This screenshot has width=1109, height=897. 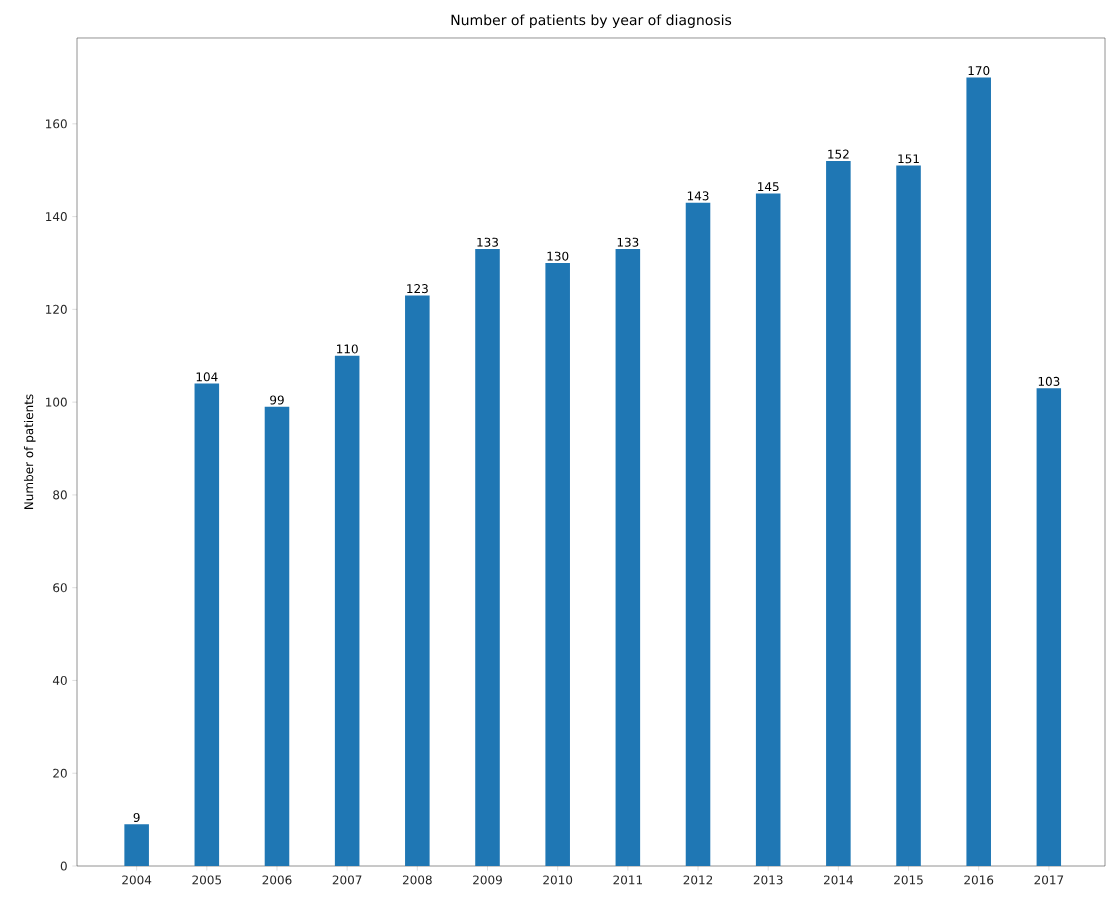 What do you see at coordinates (277, 880) in the screenshot?
I see `x-tick-label: 2006` at bounding box center [277, 880].